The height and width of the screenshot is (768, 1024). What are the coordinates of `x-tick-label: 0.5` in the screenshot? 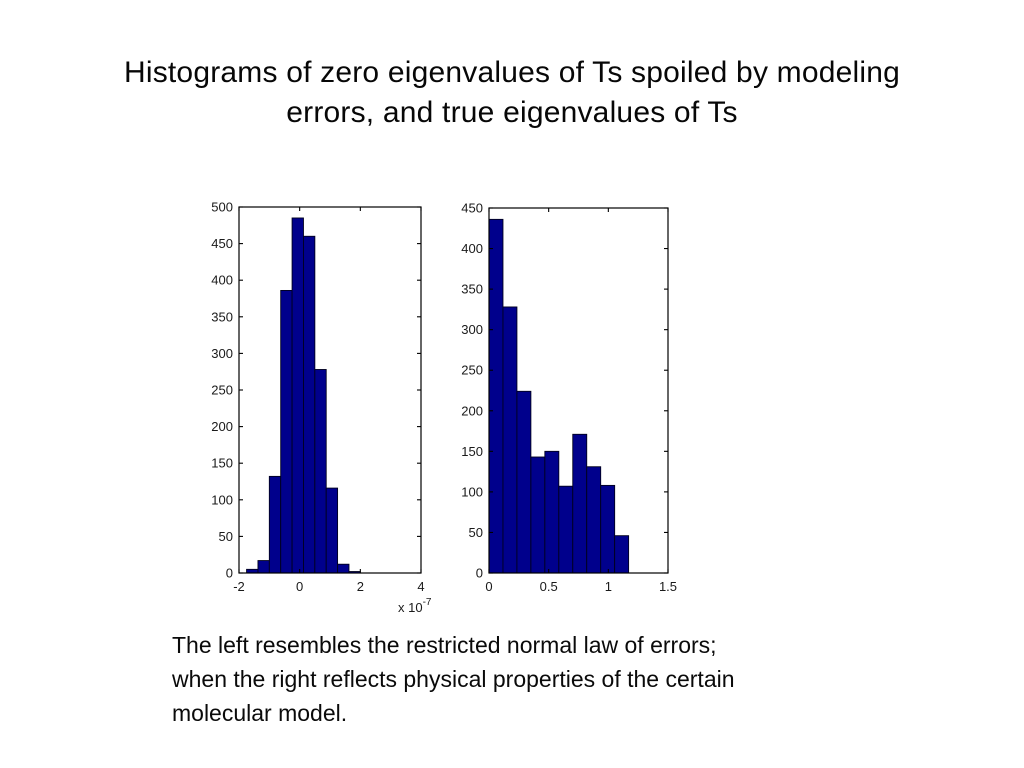 It's located at (549, 586).